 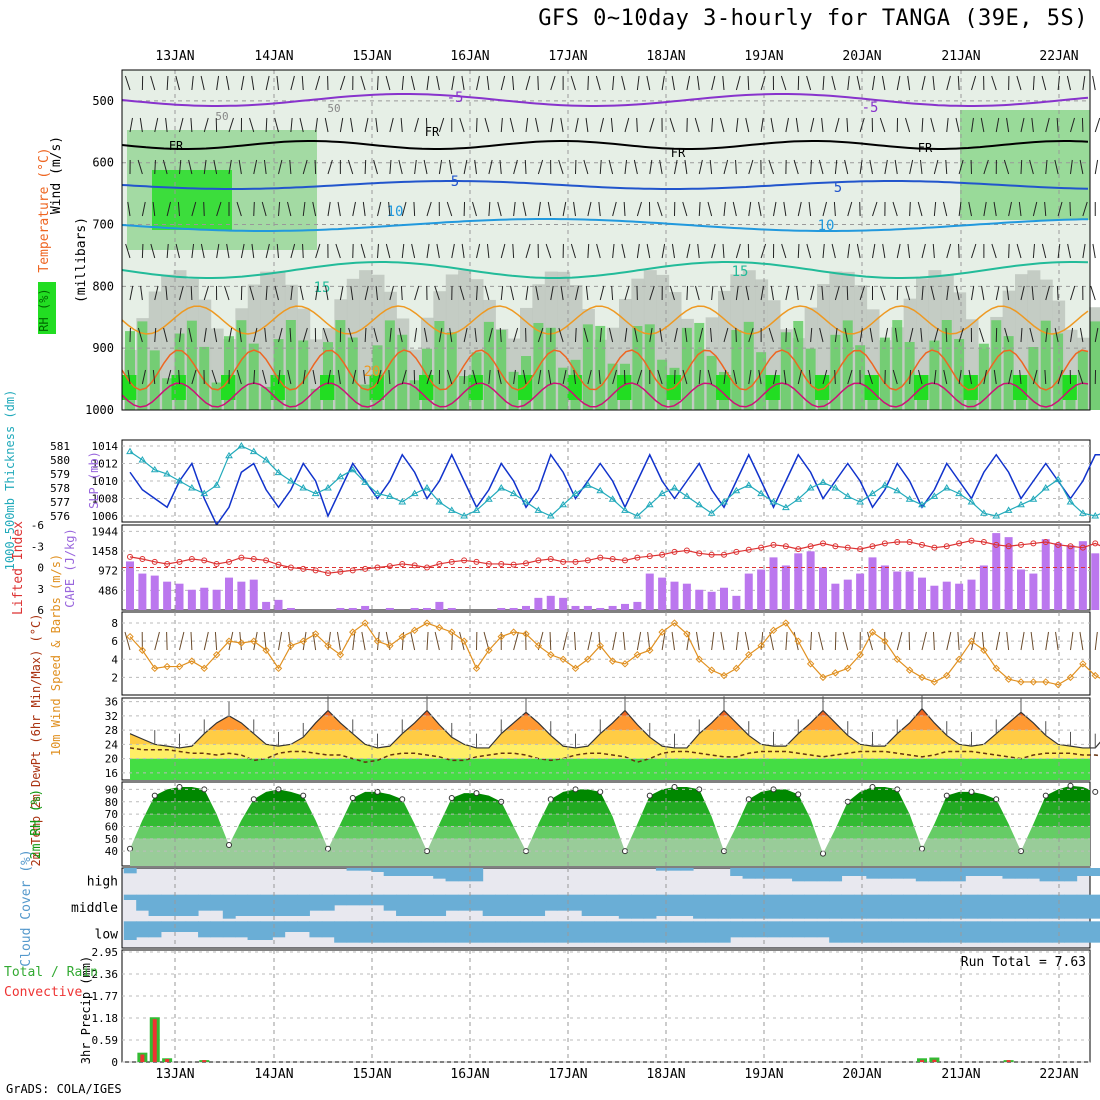 What do you see at coordinates (748, 591) in the screenshot?
I see `cape-bar` at bounding box center [748, 591].